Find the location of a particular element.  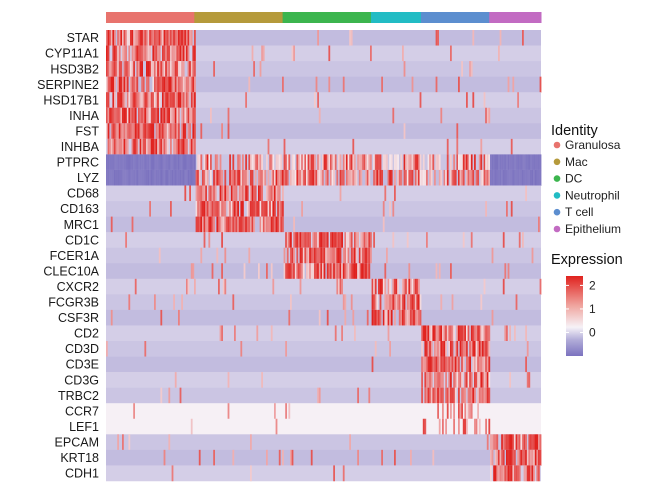

gene-label-lyz: LYZ is located at coordinates (88, 178).